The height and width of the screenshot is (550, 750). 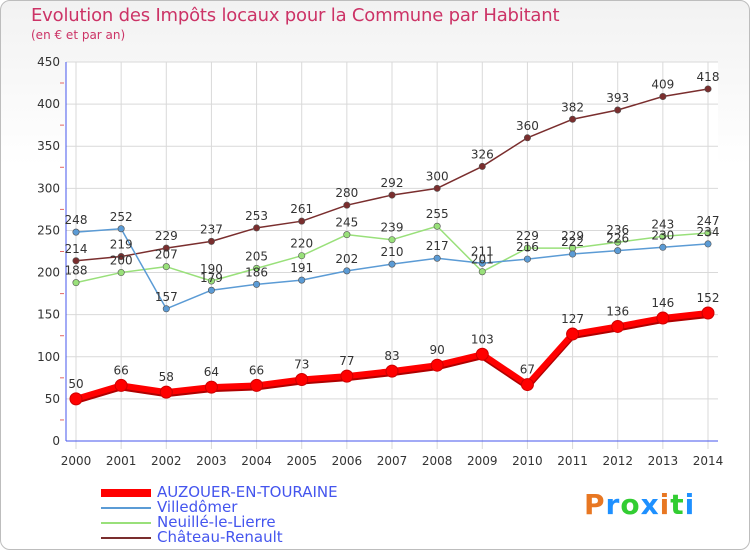 I want to click on data-label: 146, so click(x=662, y=303).